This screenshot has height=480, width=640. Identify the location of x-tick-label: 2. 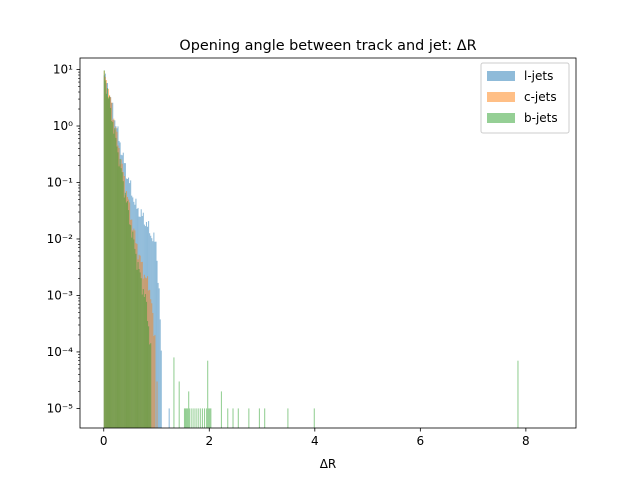
(209, 441).